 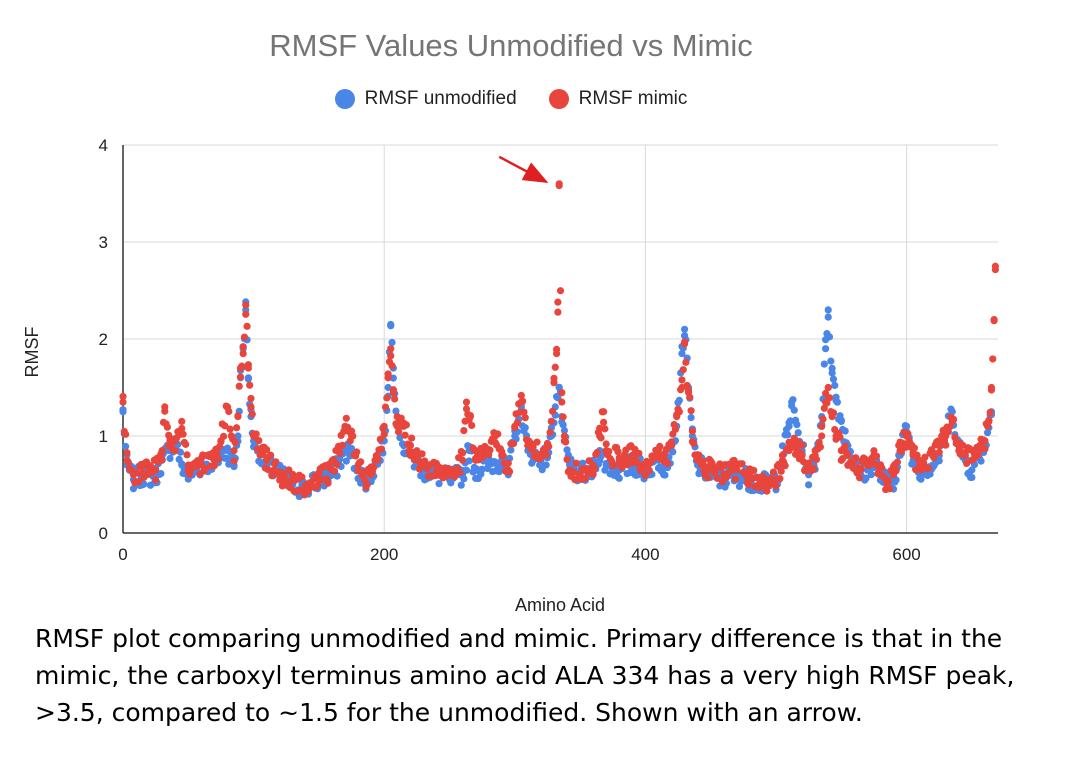 What do you see at coordinates (384, 554) in the screenshot?
I see `x-tick-label: 200` at bounding box center [384, 554].